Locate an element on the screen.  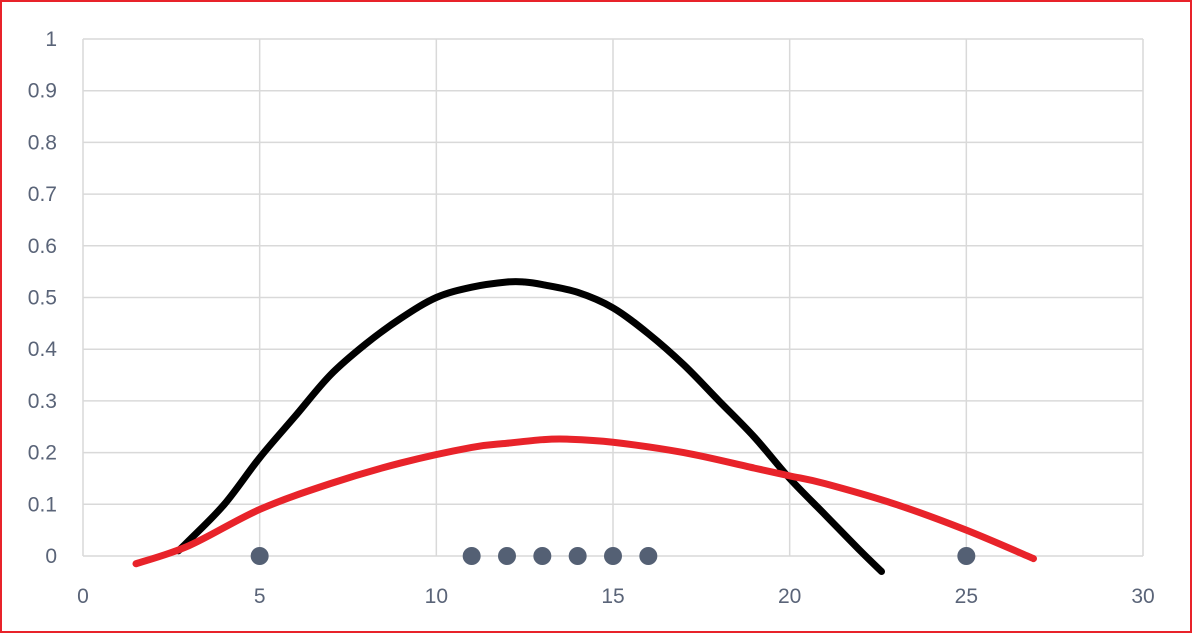
y-tick-label: 0.3 is located at coordinates (42, 401).